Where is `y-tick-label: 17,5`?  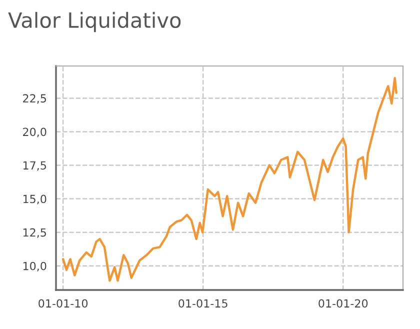
y-tick-label: 17,5 is located at coordinates (34, 166).